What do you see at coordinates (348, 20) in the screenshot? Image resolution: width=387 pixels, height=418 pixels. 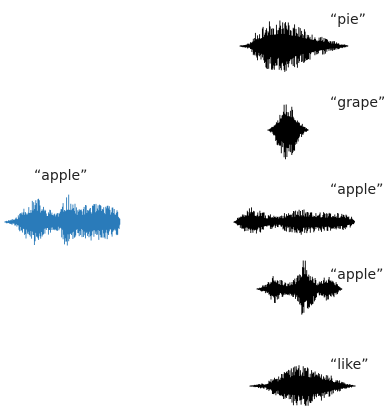 I see `candidate-word-label: “pie”` at bounding box center [348, 20].